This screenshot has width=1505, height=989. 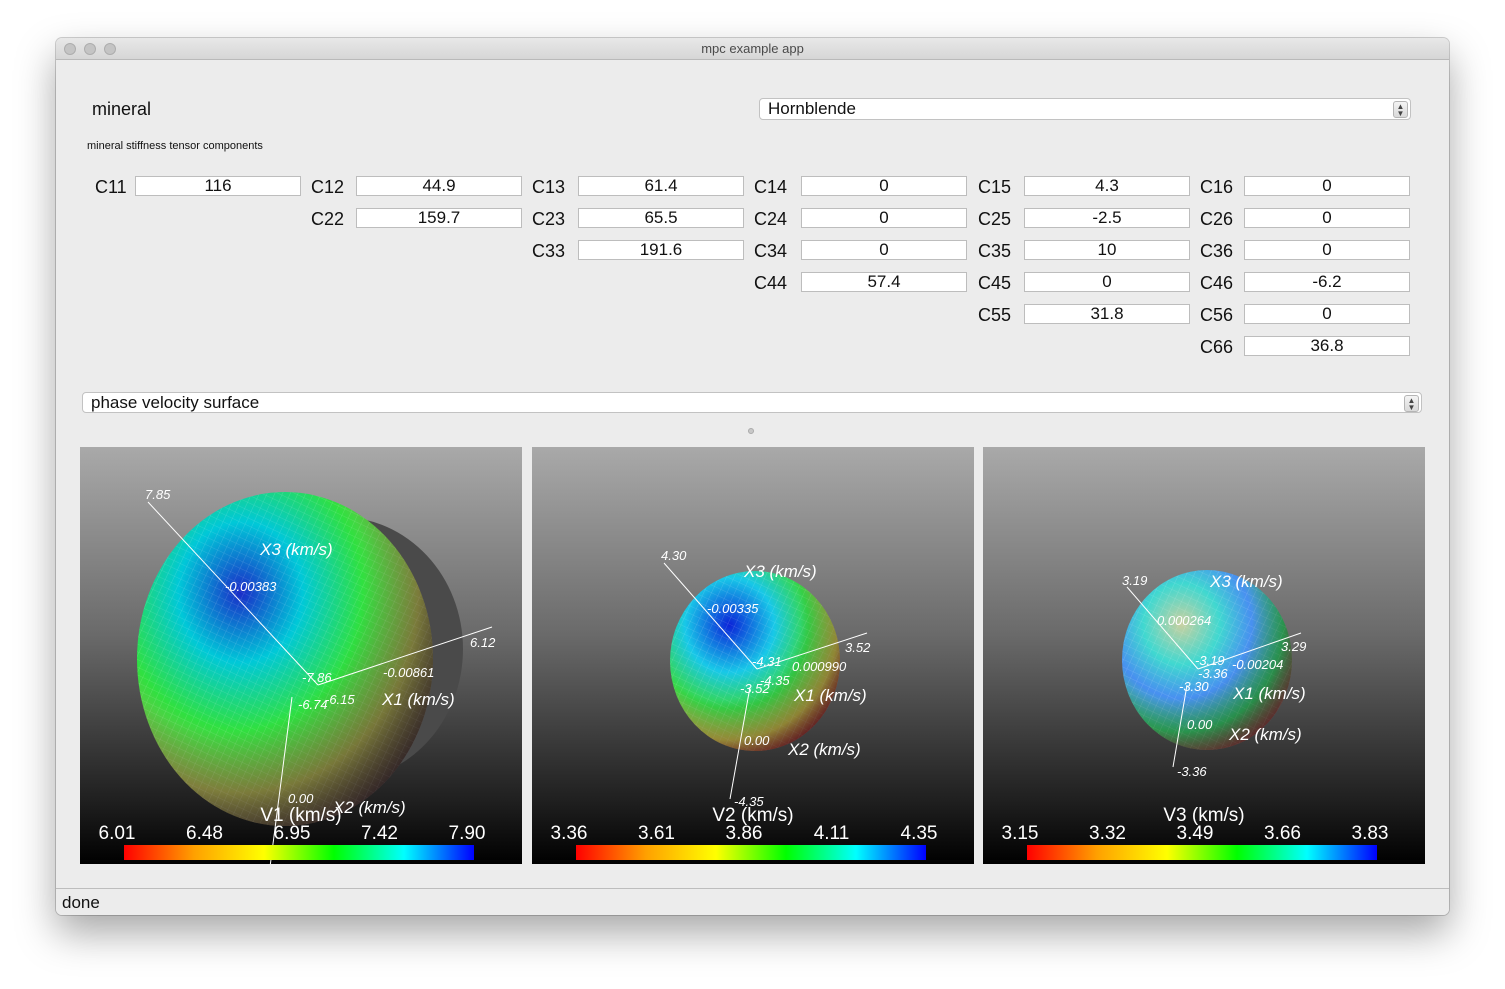 I want to click on surface-shading, so click(x=1207, y=660).